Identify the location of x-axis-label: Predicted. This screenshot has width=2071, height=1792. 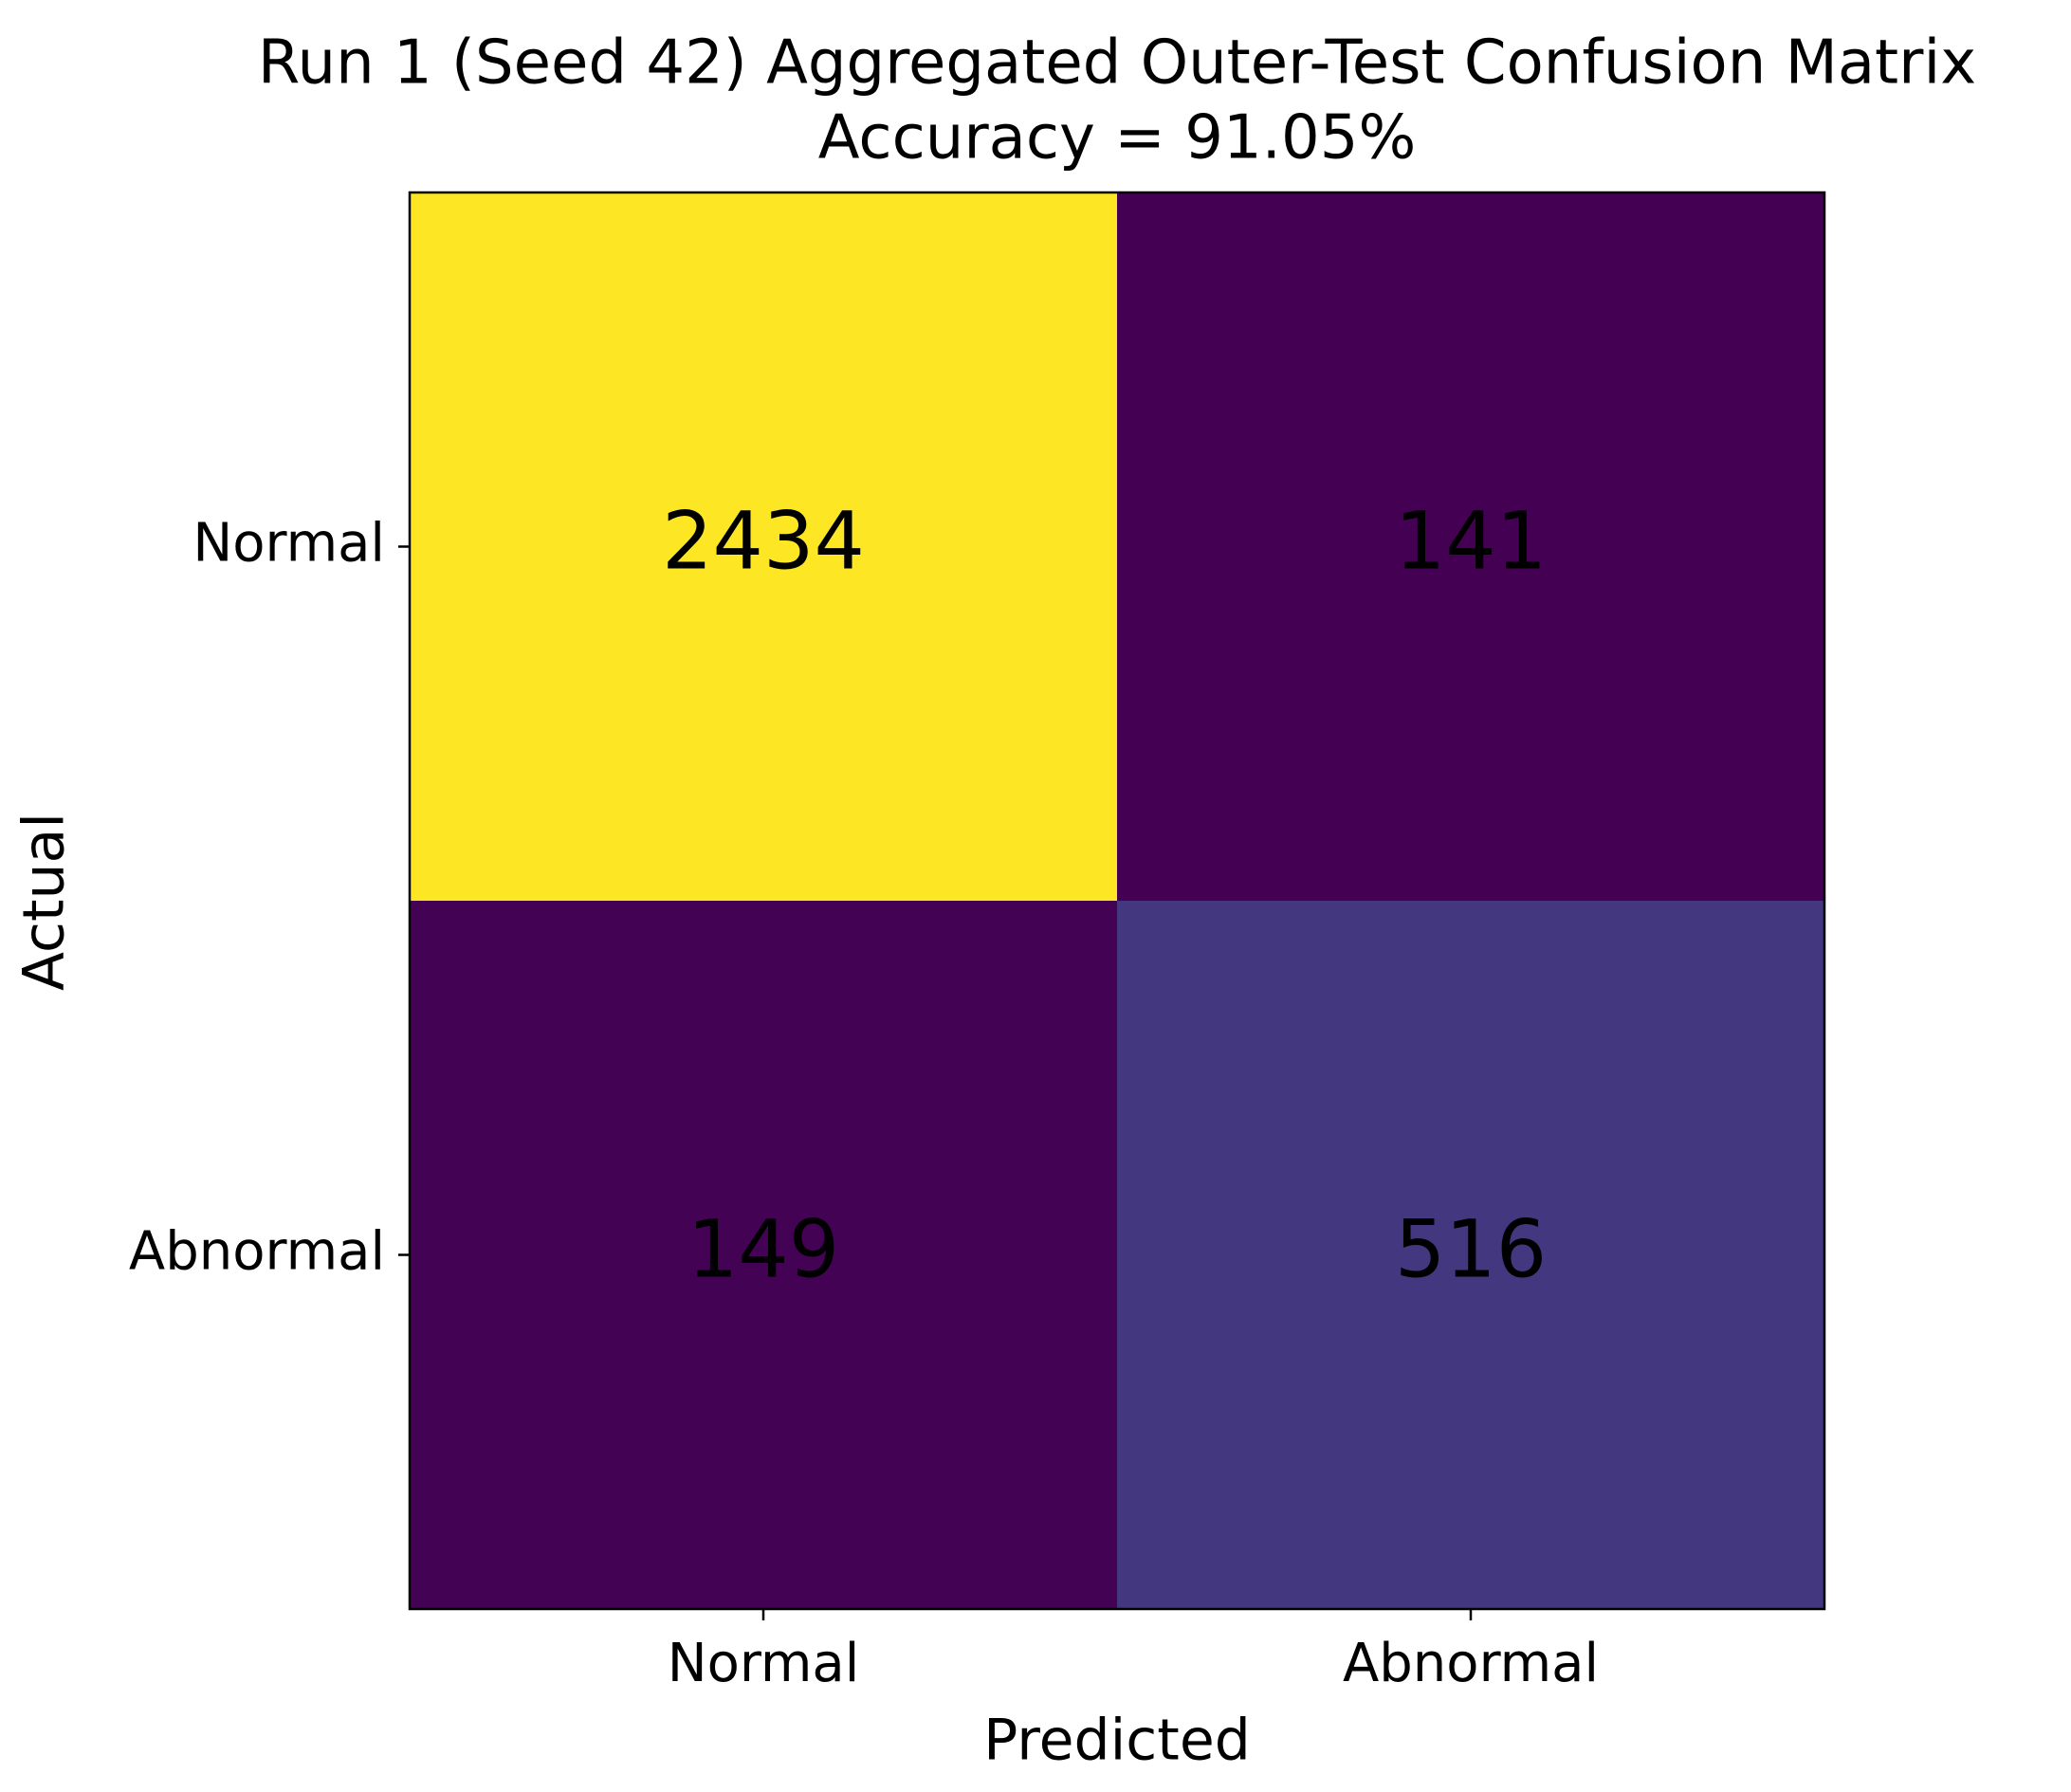
(1117, 1741).